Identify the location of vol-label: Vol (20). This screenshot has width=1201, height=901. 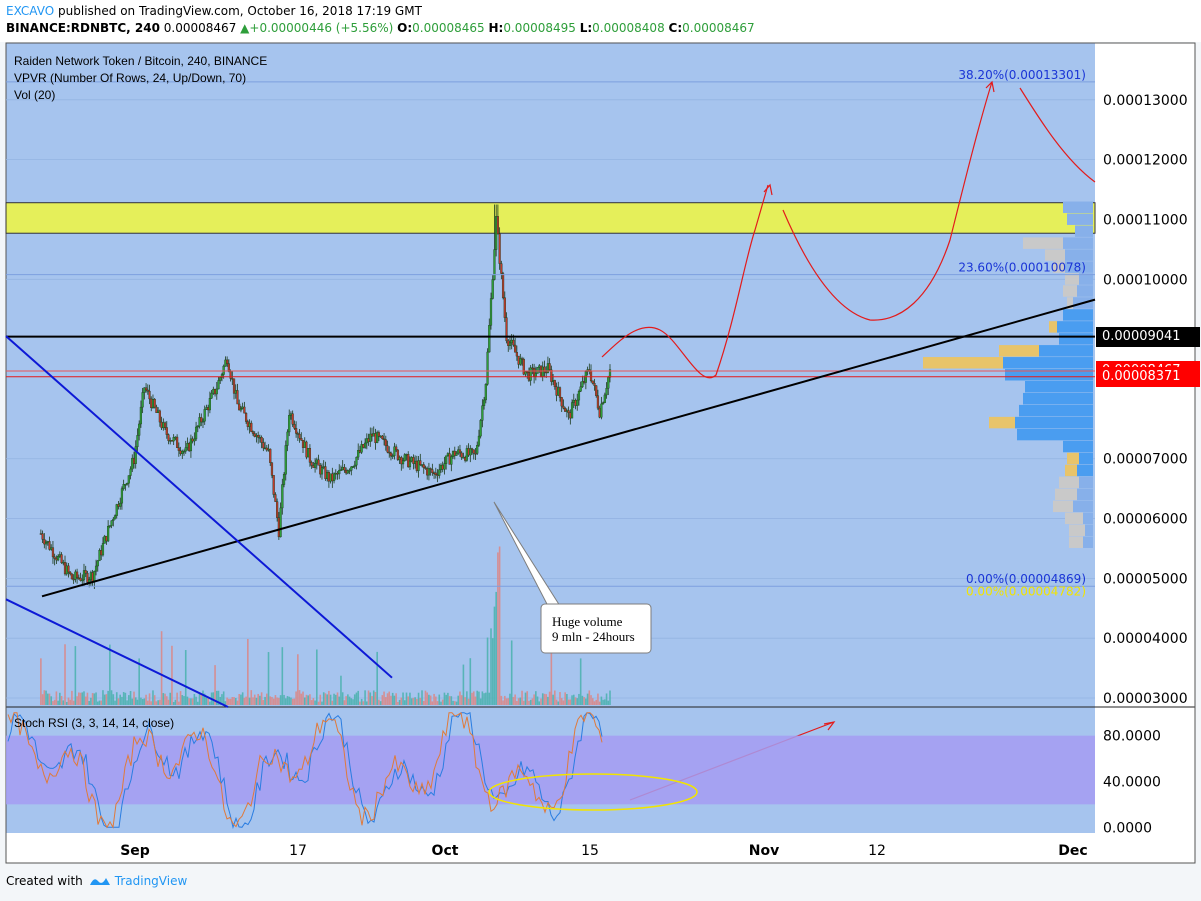
(34, 95).